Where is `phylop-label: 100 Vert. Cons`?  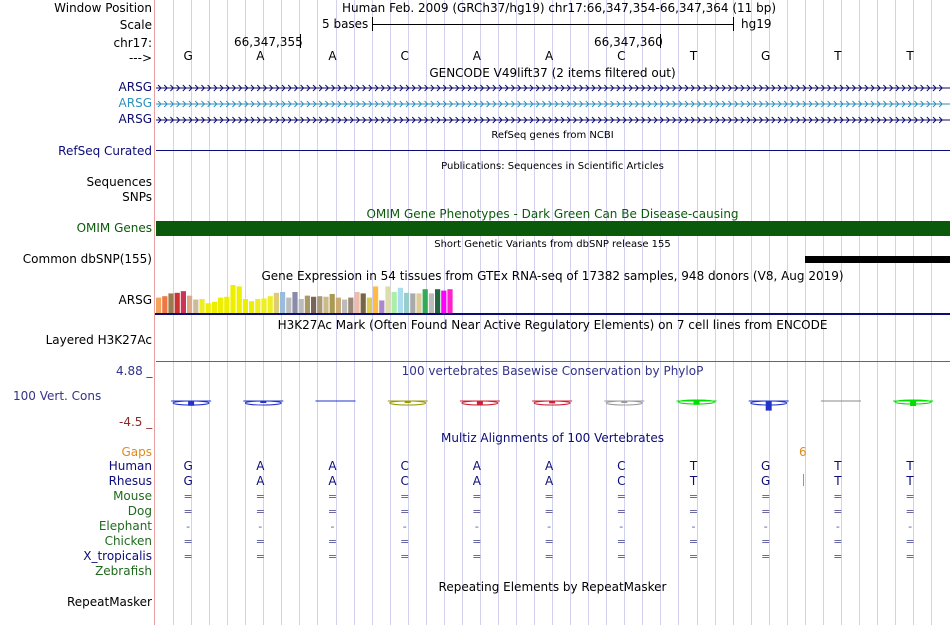 phylop-label: 100 Vert. Cons is located at coordinates (57, 396).